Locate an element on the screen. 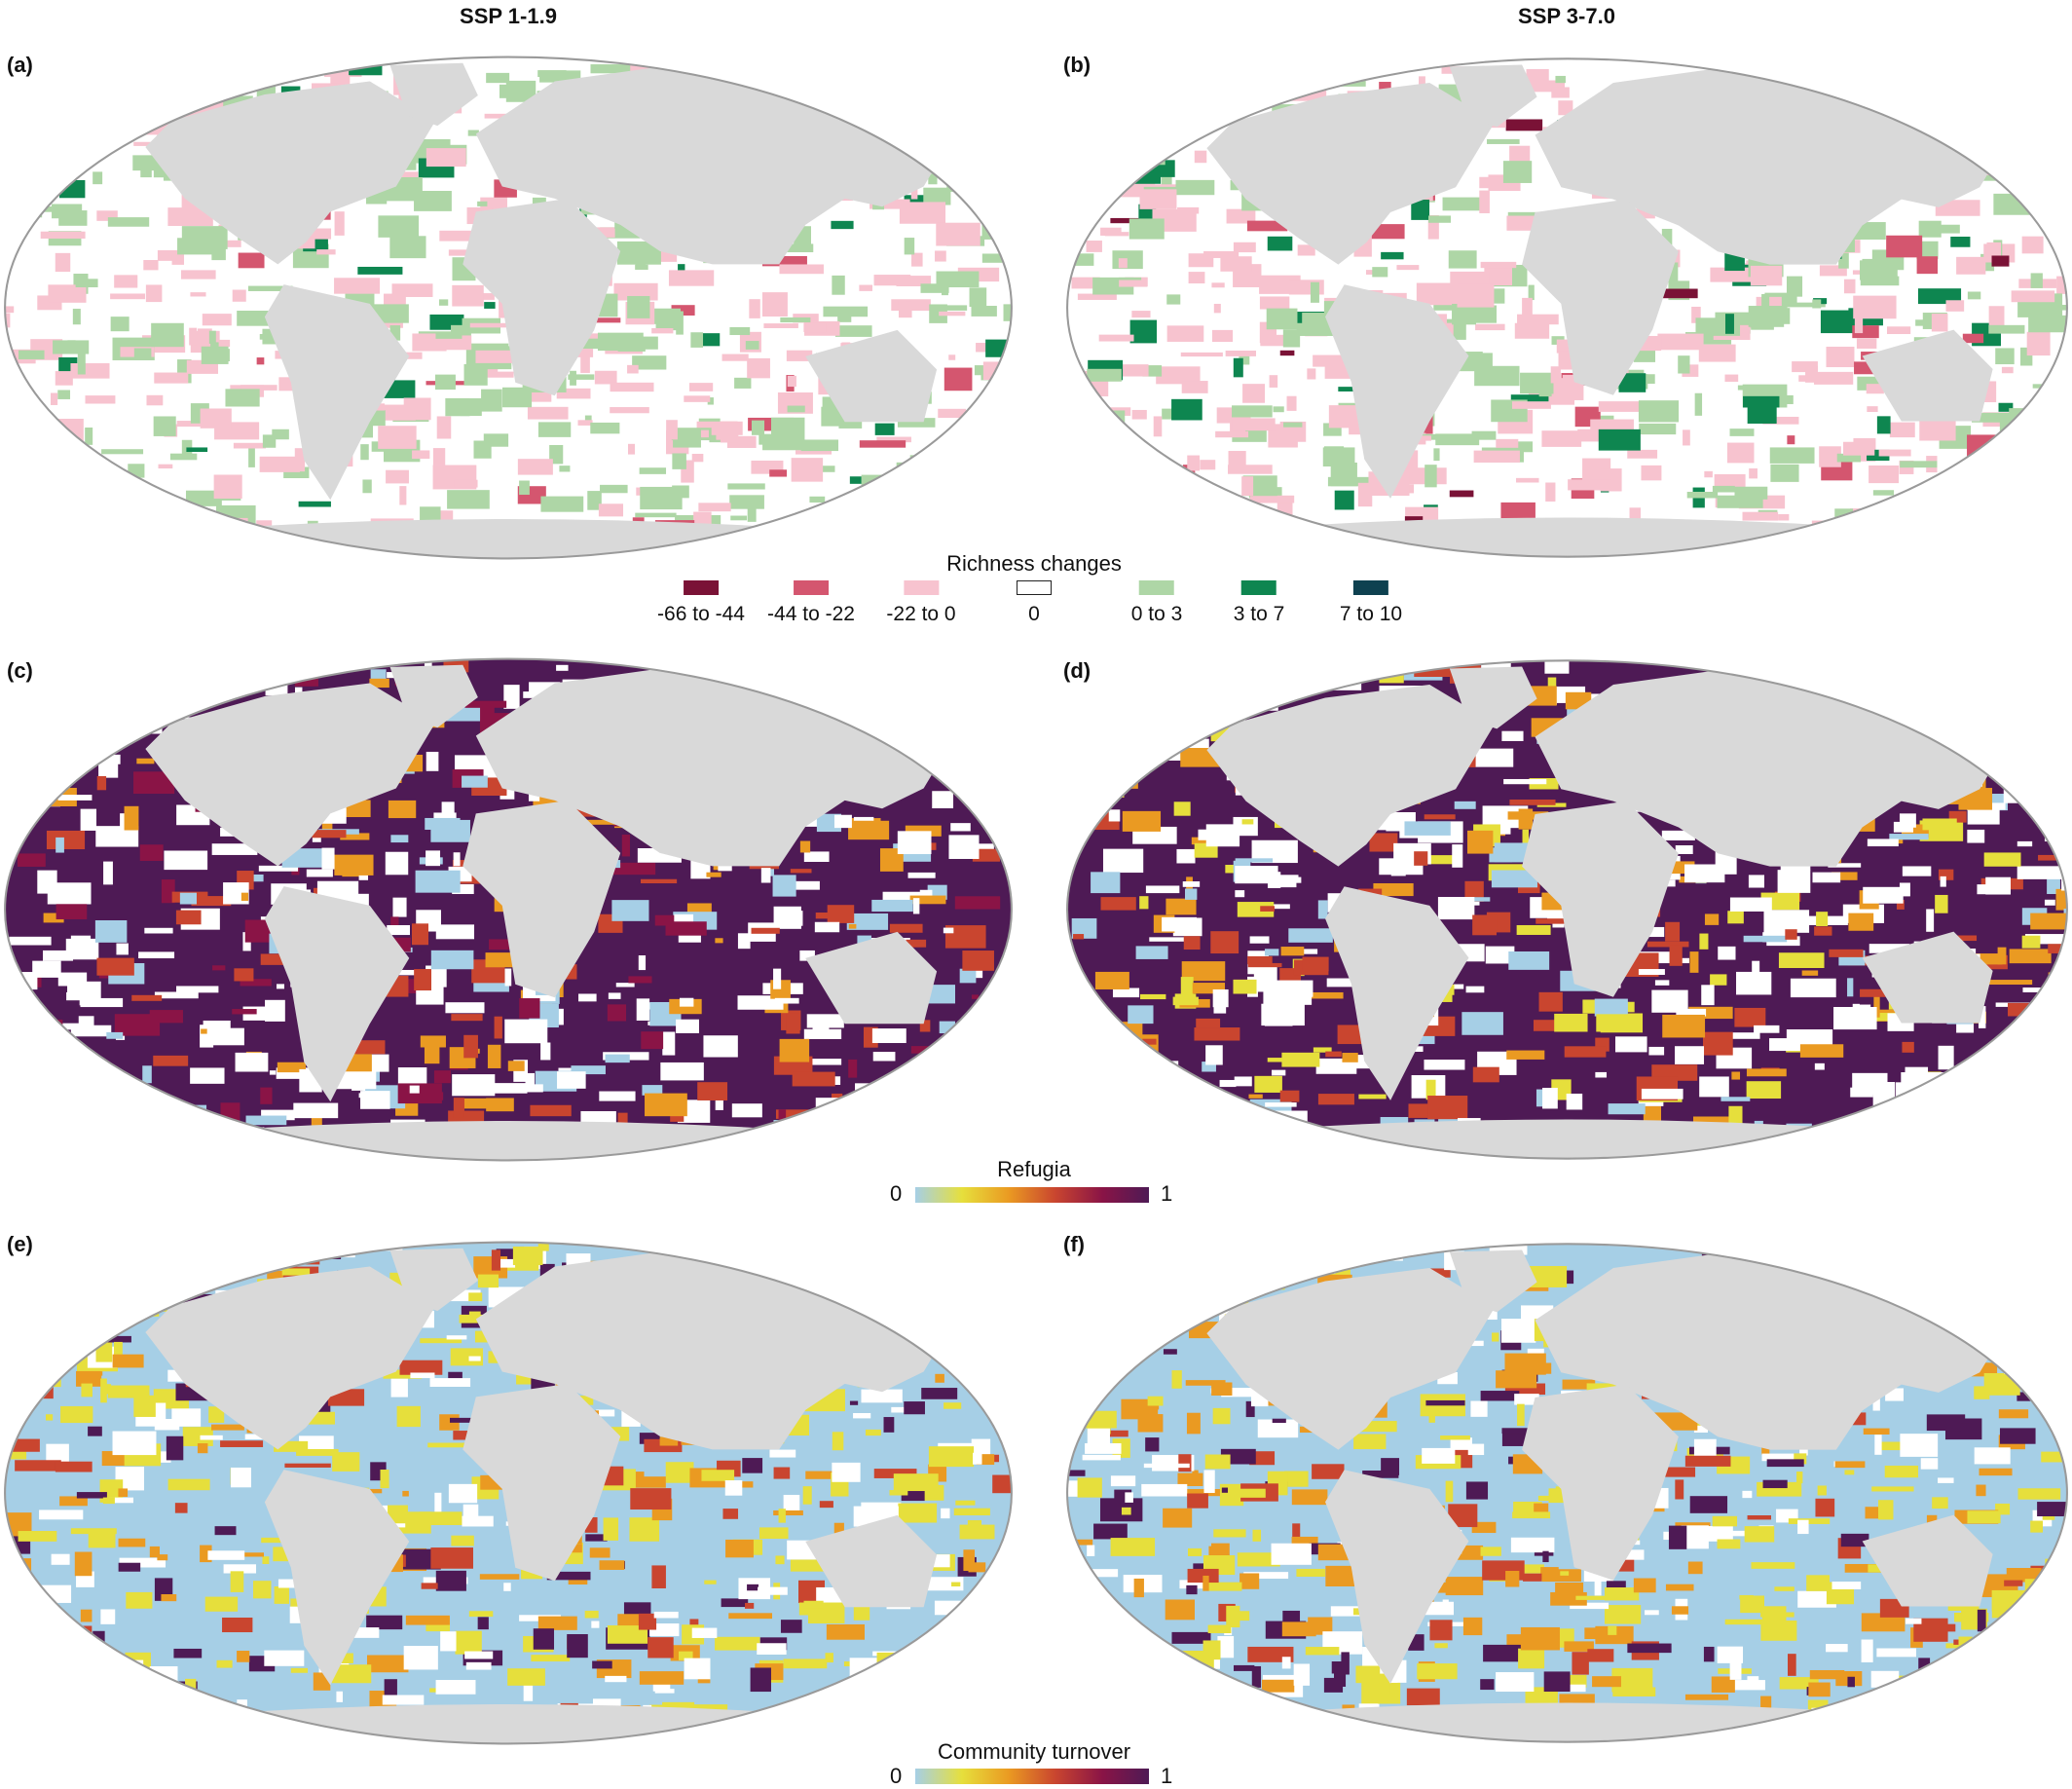 The image size is (2072, 1789). column-title-ssp370: SSP 3-7.0 is located at coordinates (1566, 16).